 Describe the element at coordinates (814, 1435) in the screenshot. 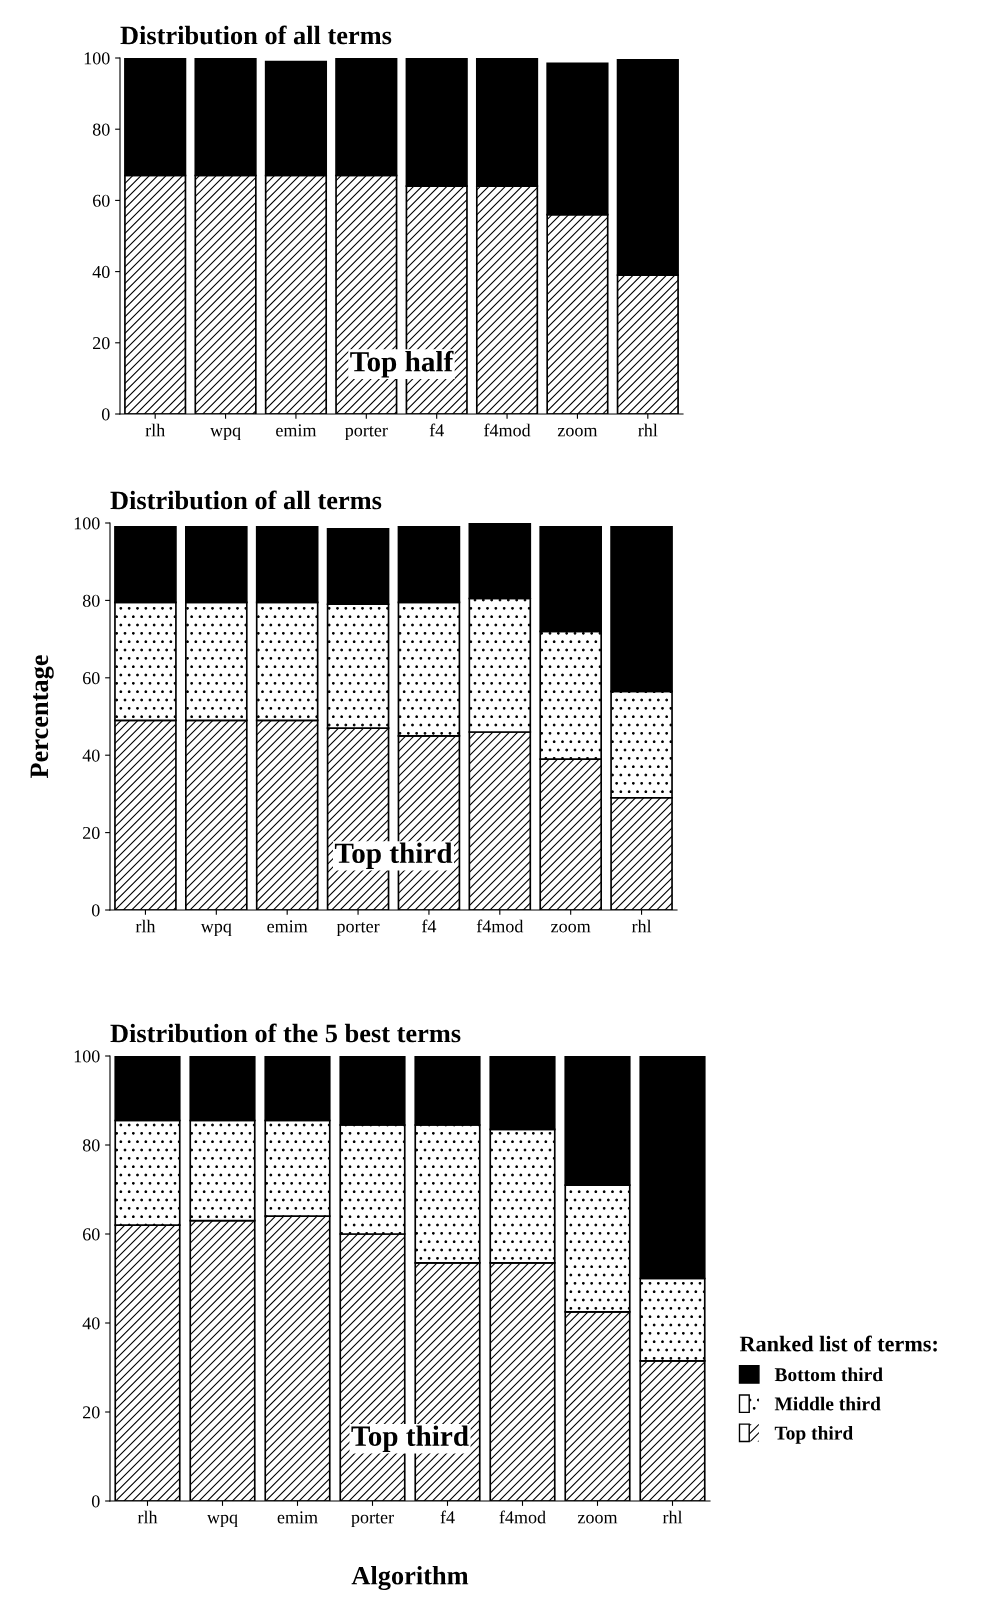

I see `legend-label: Top third` at that location.